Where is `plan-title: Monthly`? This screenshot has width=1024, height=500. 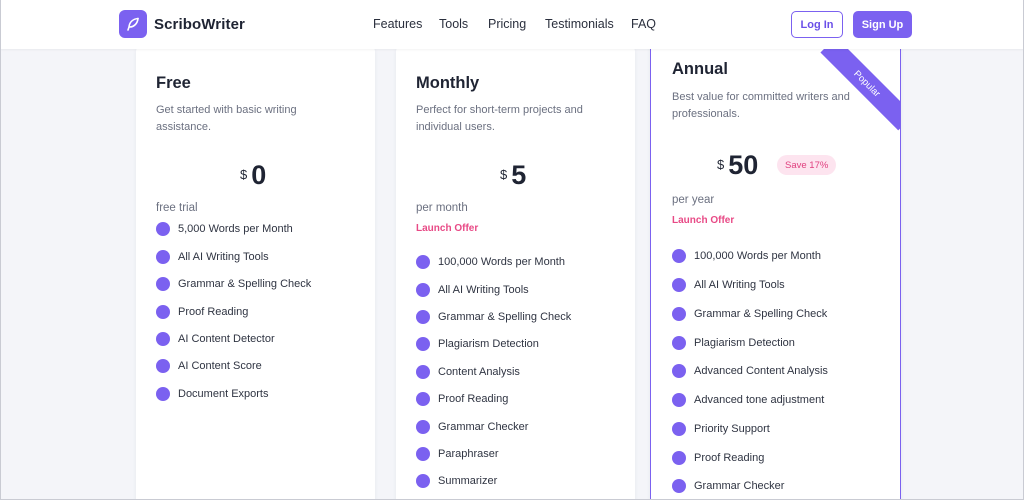 plan-title: Monthly is located at coordinates (448, 83).